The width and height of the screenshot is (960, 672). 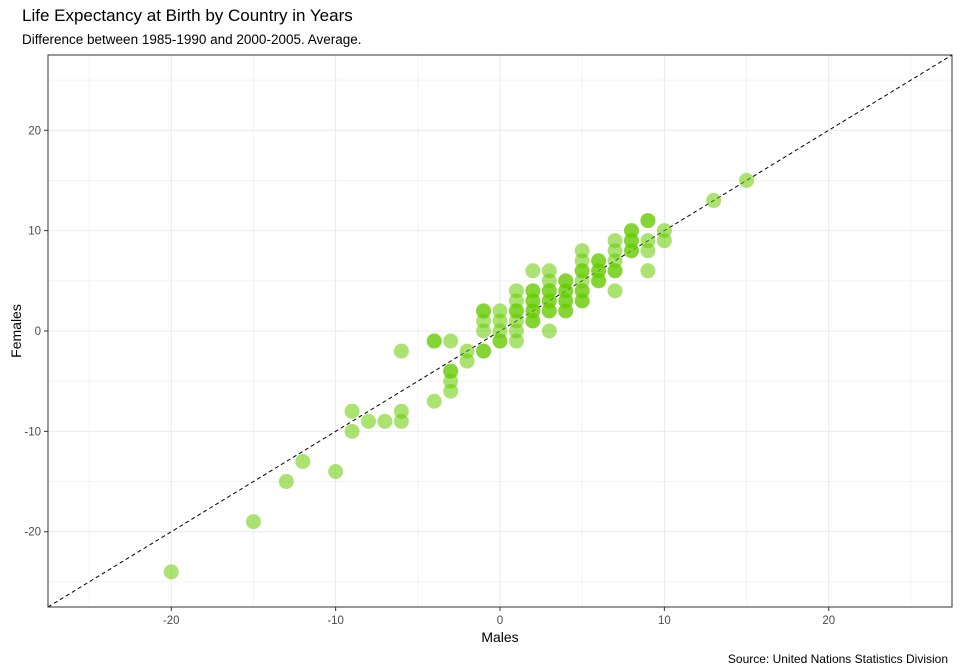 I want to click on y-tick-label: 10, so click(x=34, y=232).